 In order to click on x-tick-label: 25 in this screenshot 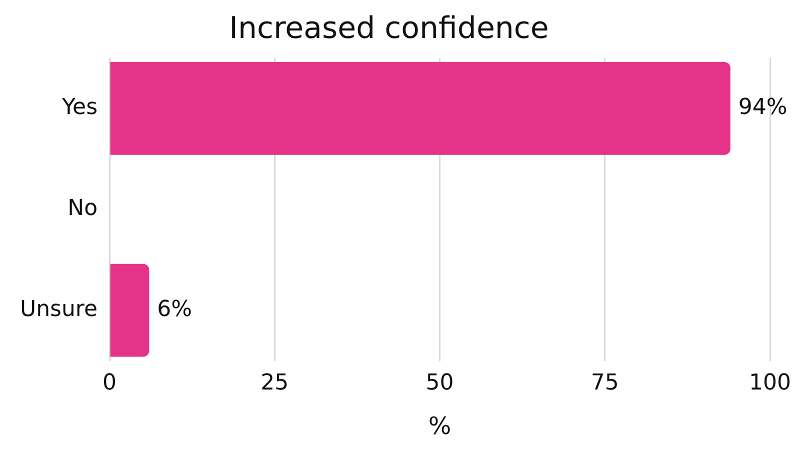, I will do `click(274, 383)`.